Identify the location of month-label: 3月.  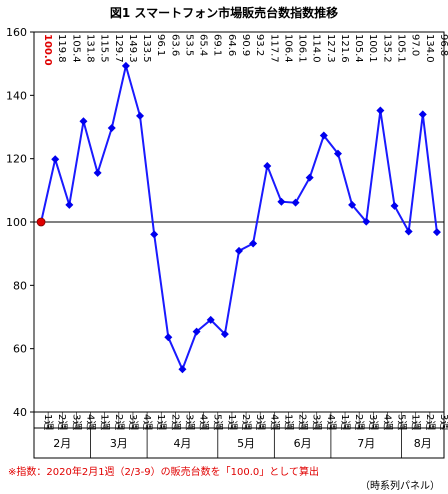
(119, 443).